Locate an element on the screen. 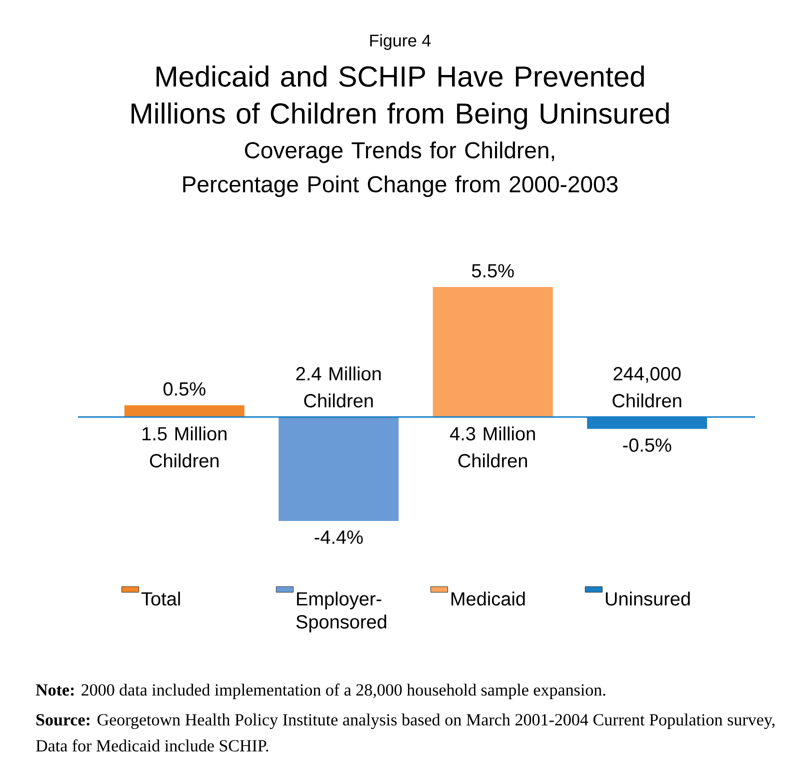 This screenshot has width=799, height=772. data-label: 5.5% is located at coordinates (493, 271).